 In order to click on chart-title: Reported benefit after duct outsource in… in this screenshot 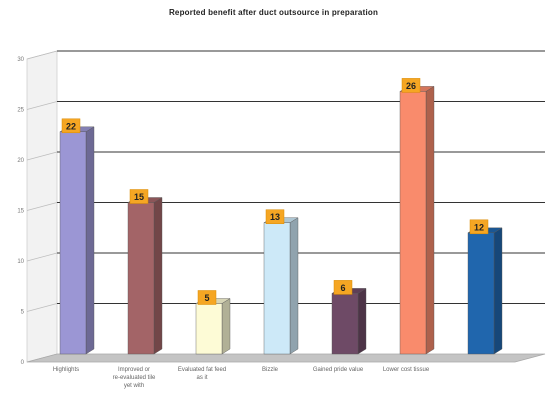, I will do `click(273, 12)`.